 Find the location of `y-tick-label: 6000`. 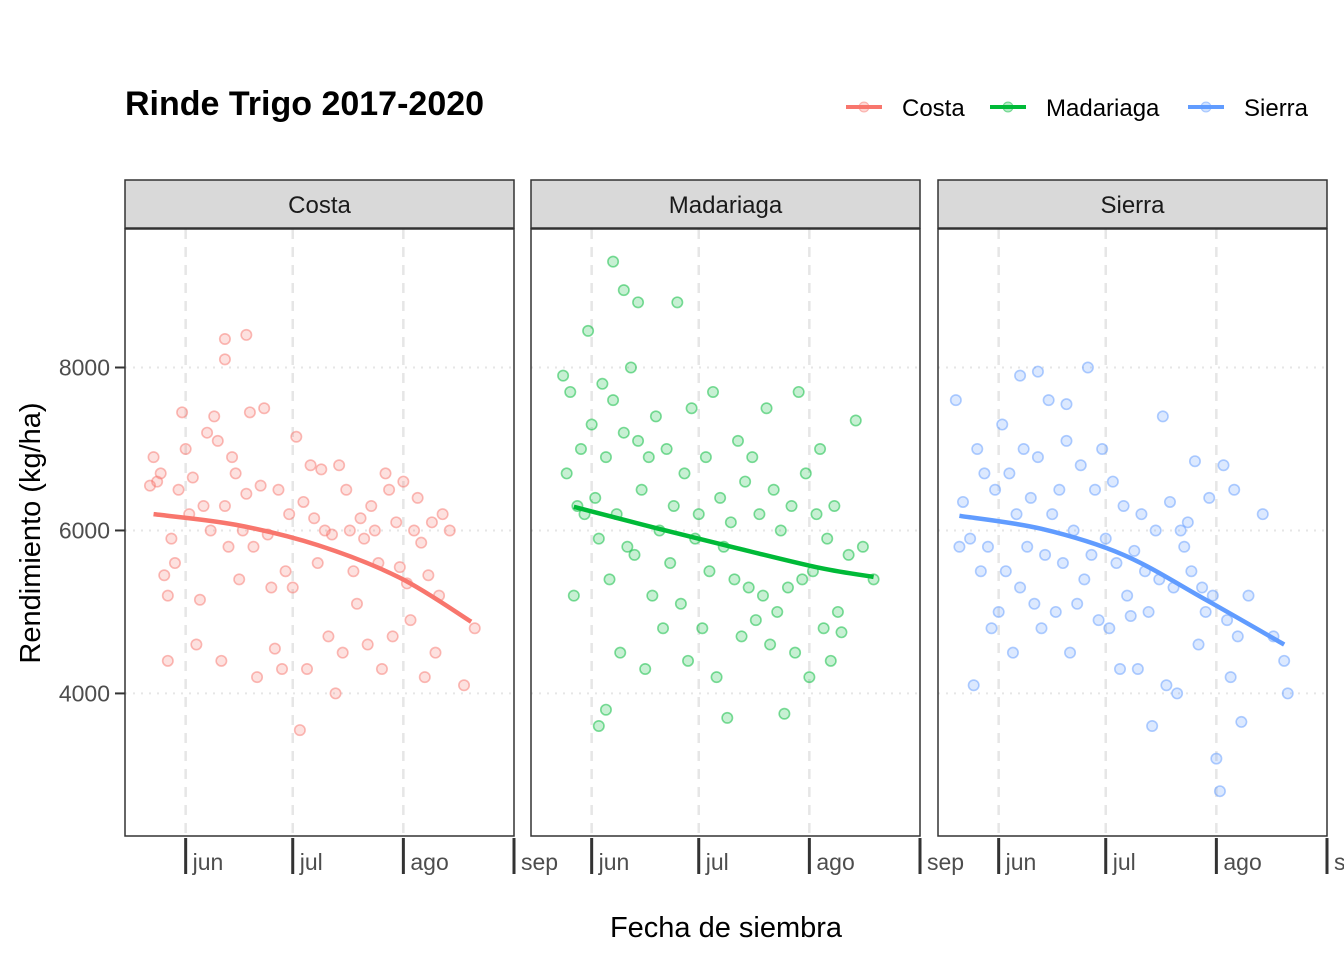

y-tick-label: 6000 is located at coordinates (84, 530).